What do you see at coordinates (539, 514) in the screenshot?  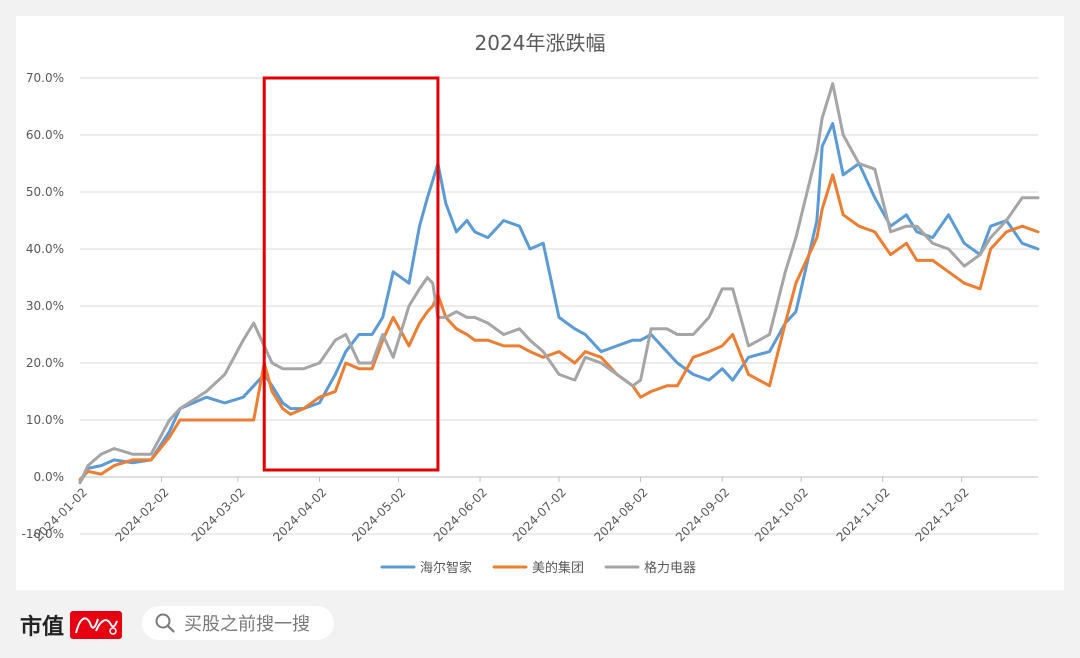 I see `x-tick-label: 2024-07-02` at bounding box center [539, 514].